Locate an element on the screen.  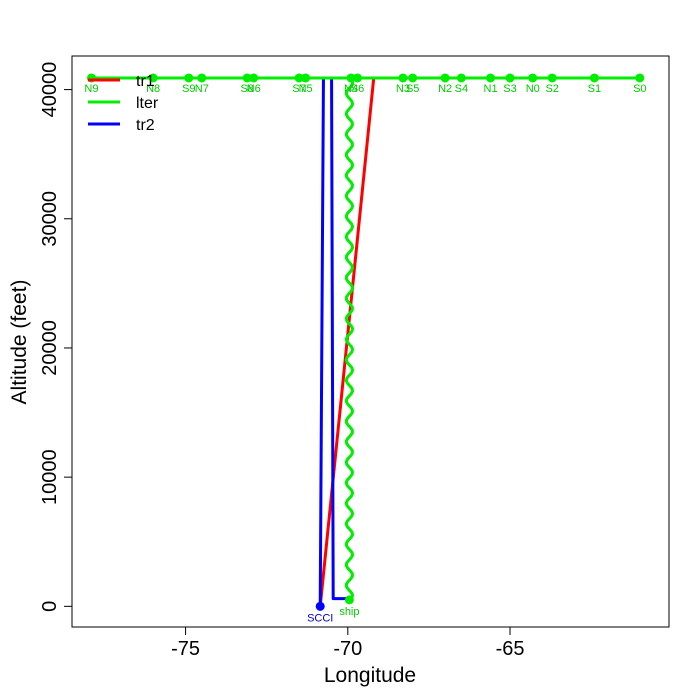
waypoint-label: N4 is located at coordinates (351, 89).